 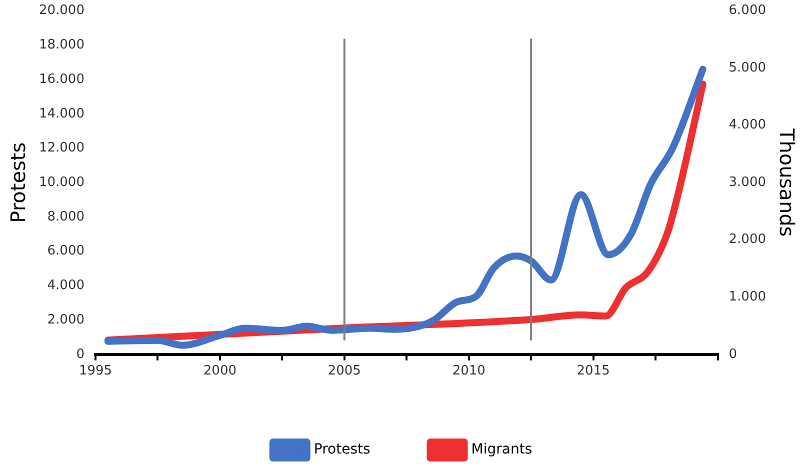 What do you see at coordinates (747, 297) in the screenshot?
I see `y2-tick-label: 1.000` at bounding box center [747, 297].